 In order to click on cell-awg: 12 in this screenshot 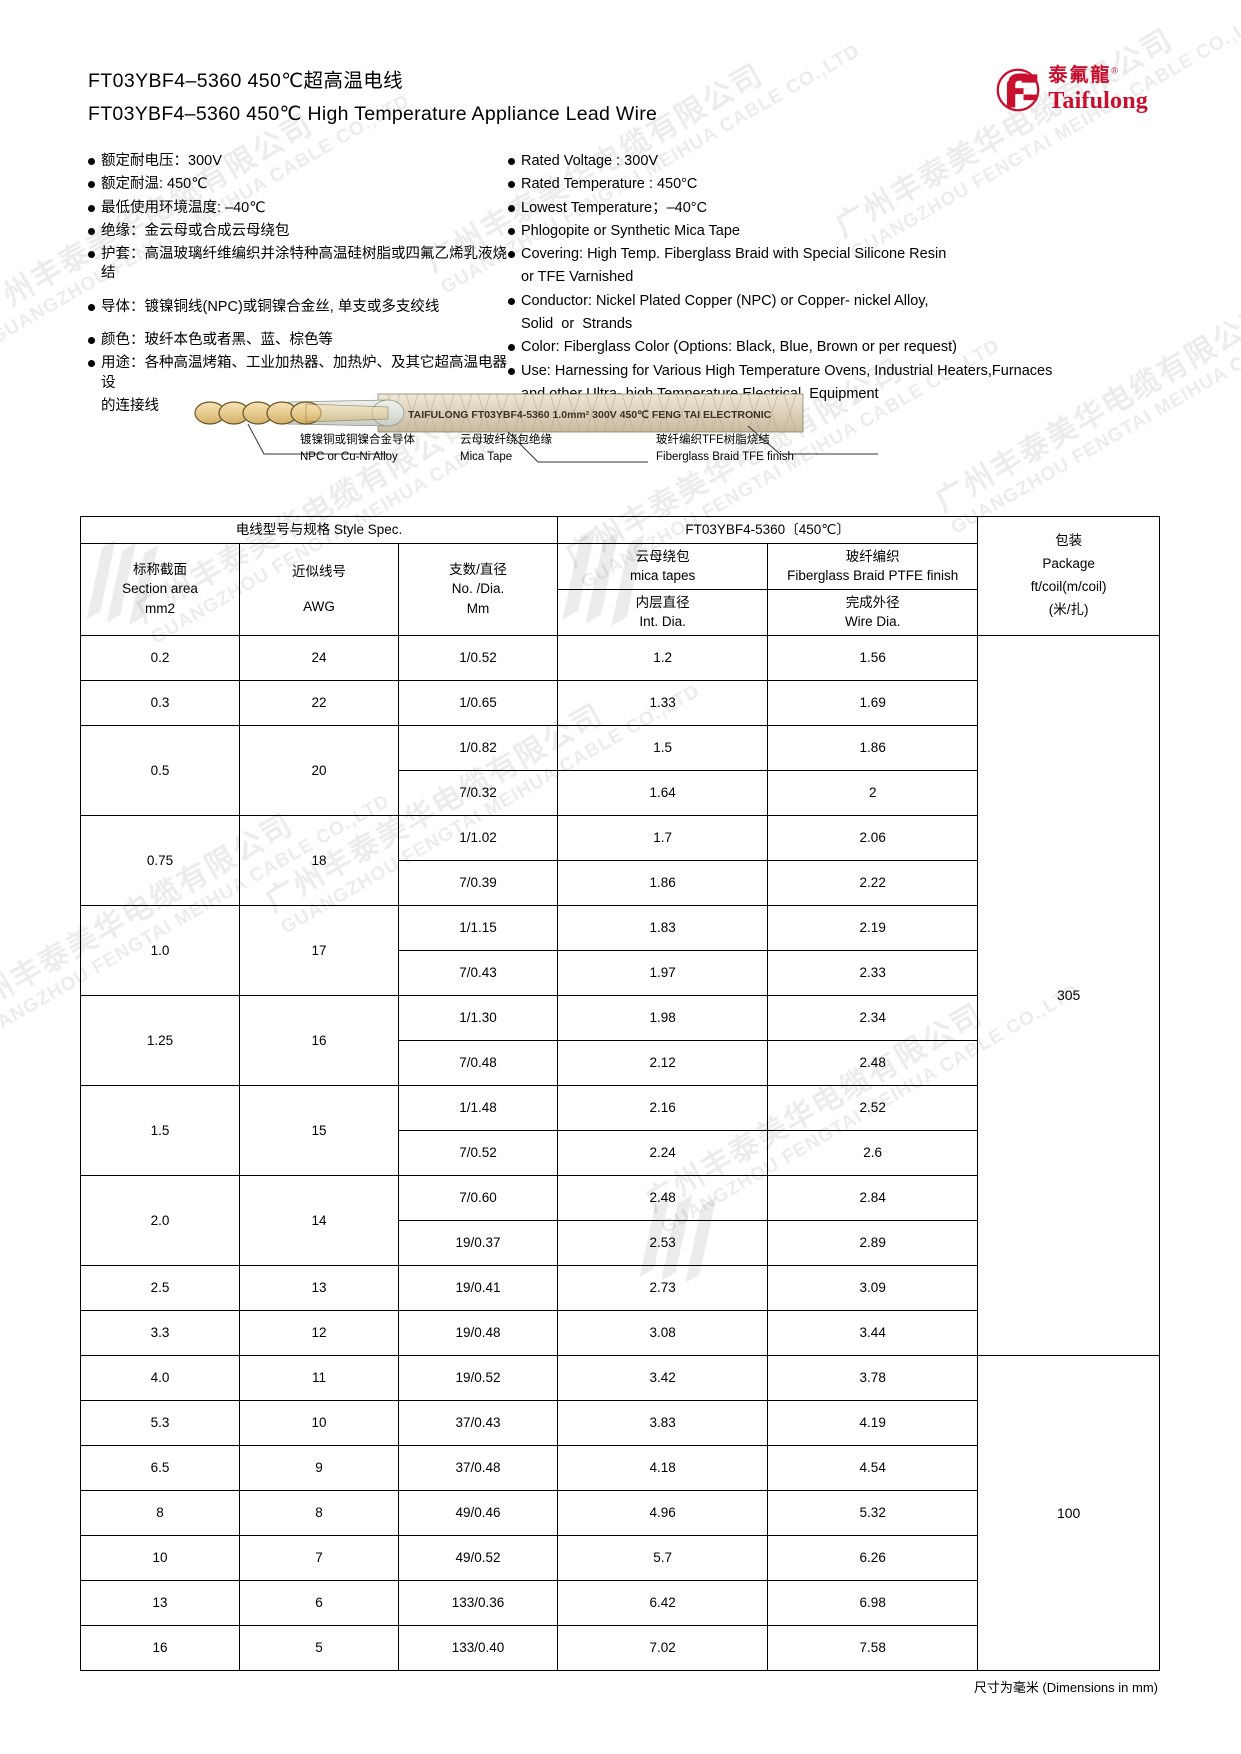, I will do `click(319, 1332)`.